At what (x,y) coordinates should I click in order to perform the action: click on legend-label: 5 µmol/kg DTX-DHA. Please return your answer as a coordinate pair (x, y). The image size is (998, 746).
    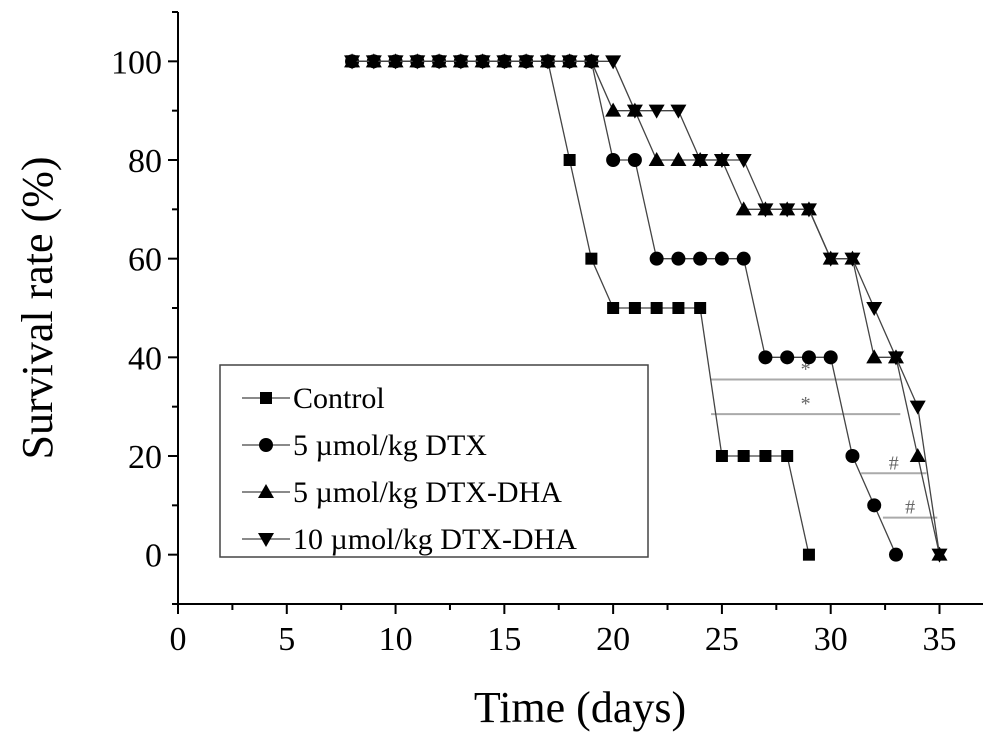
    Looking at the image, I should click on (427, 492).